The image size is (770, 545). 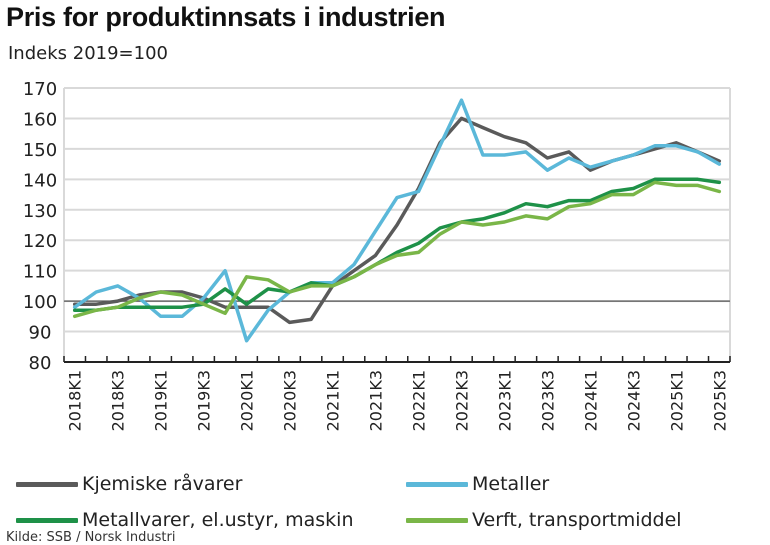 I want to click on x-tick-label-2022K3: 2022K3, so click(x=462, y=400).